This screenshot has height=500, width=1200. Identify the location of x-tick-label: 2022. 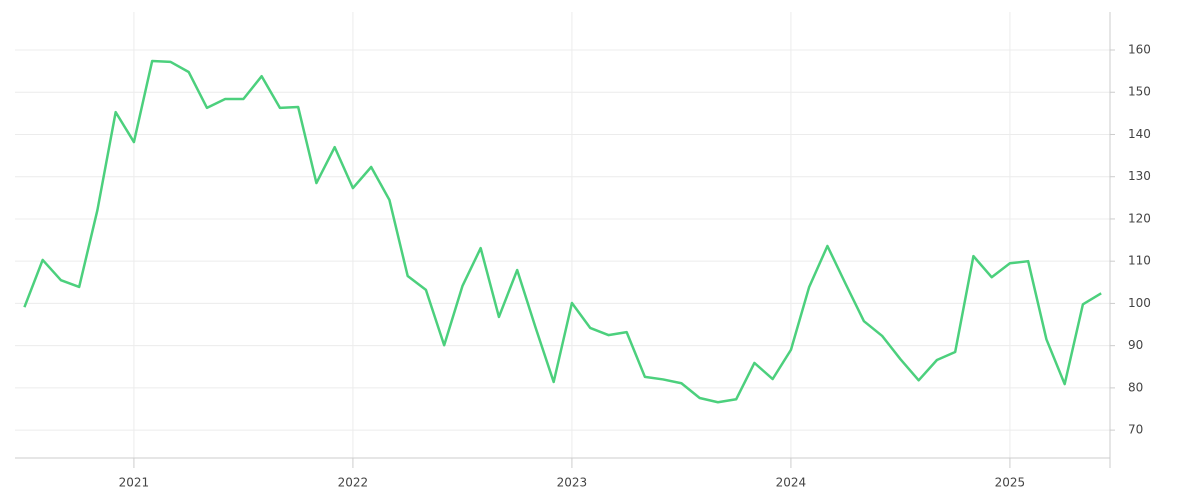
(353, 483).